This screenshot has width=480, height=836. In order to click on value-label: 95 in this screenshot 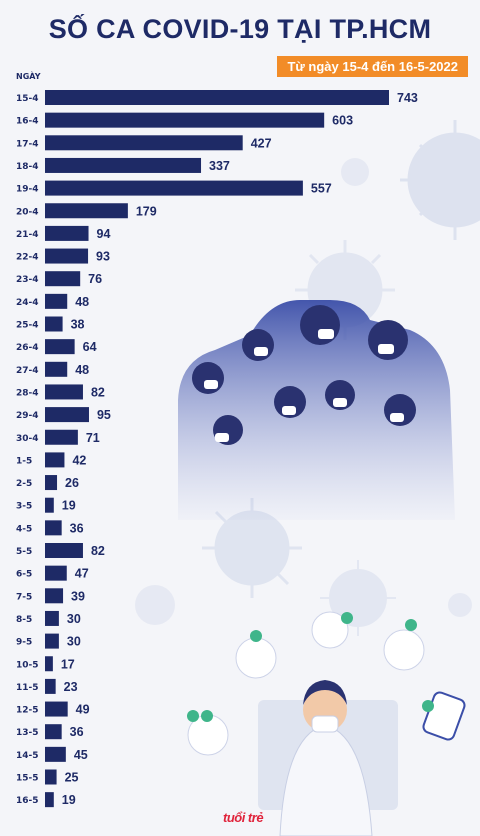, I will do `click(104, 415)`.